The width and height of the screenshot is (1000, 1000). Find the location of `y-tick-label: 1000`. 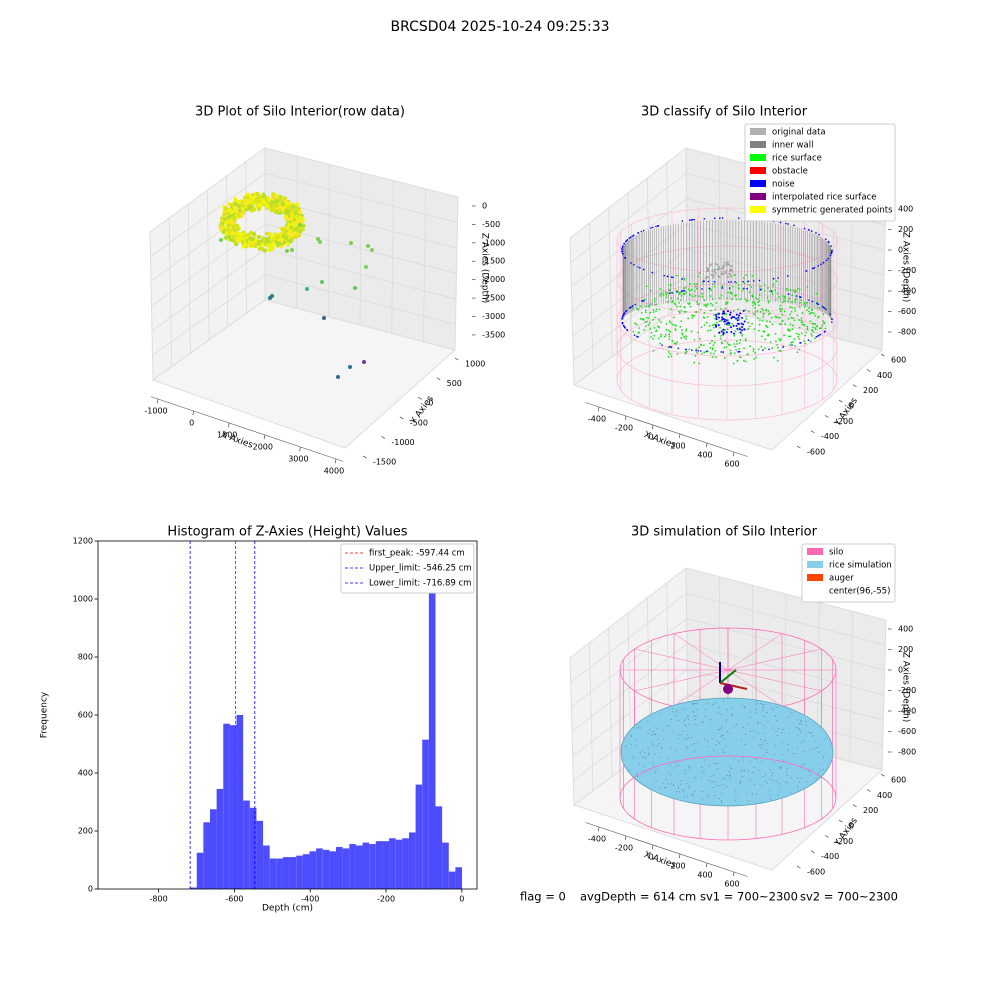

y-tick-label: 1000 is located at coordinates (475, 364).